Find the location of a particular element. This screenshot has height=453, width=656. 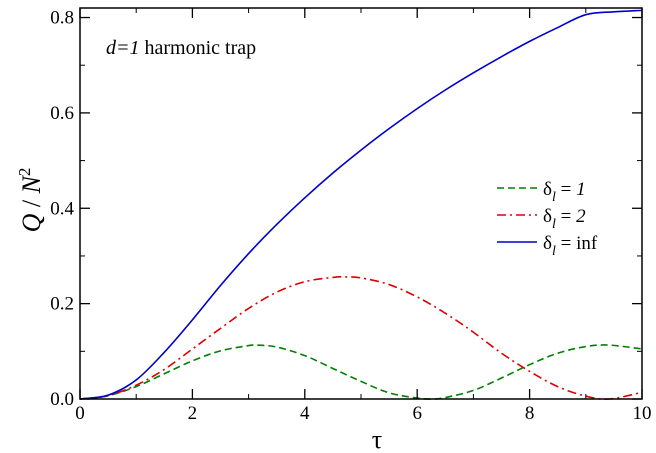

x-tick-label: 4 is located at coordinates (305, 413).